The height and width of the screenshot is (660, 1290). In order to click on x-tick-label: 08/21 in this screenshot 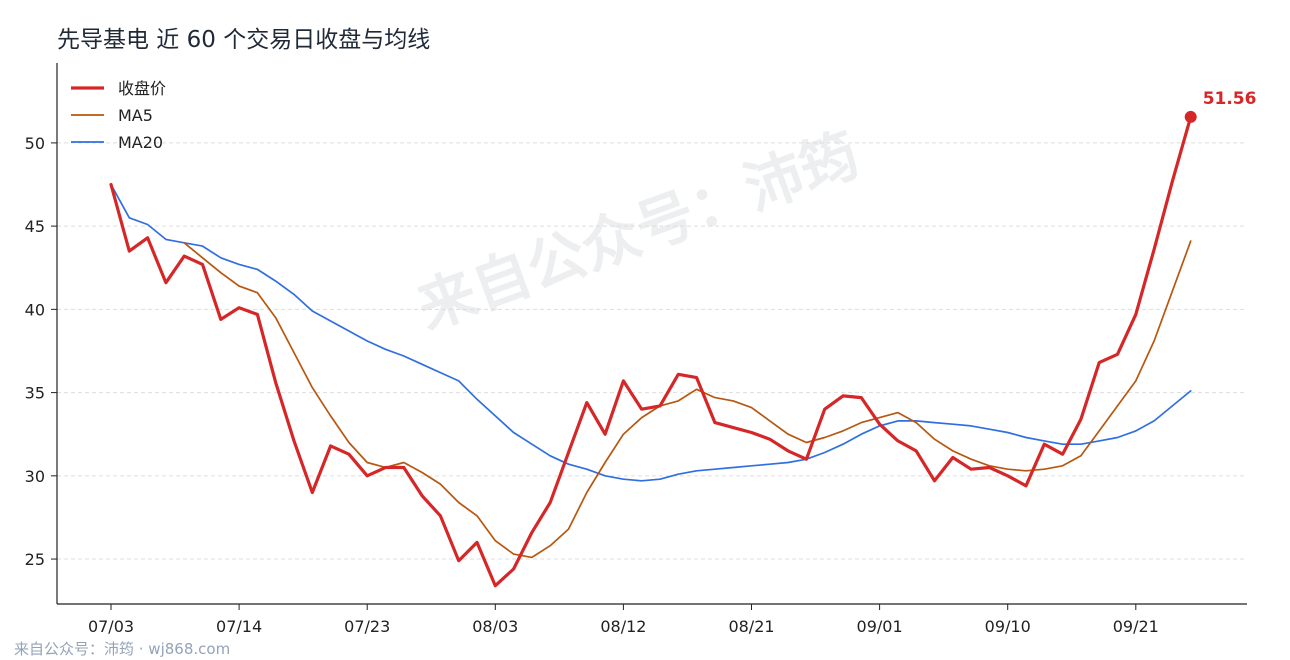, I will do `click(751, 626)`.